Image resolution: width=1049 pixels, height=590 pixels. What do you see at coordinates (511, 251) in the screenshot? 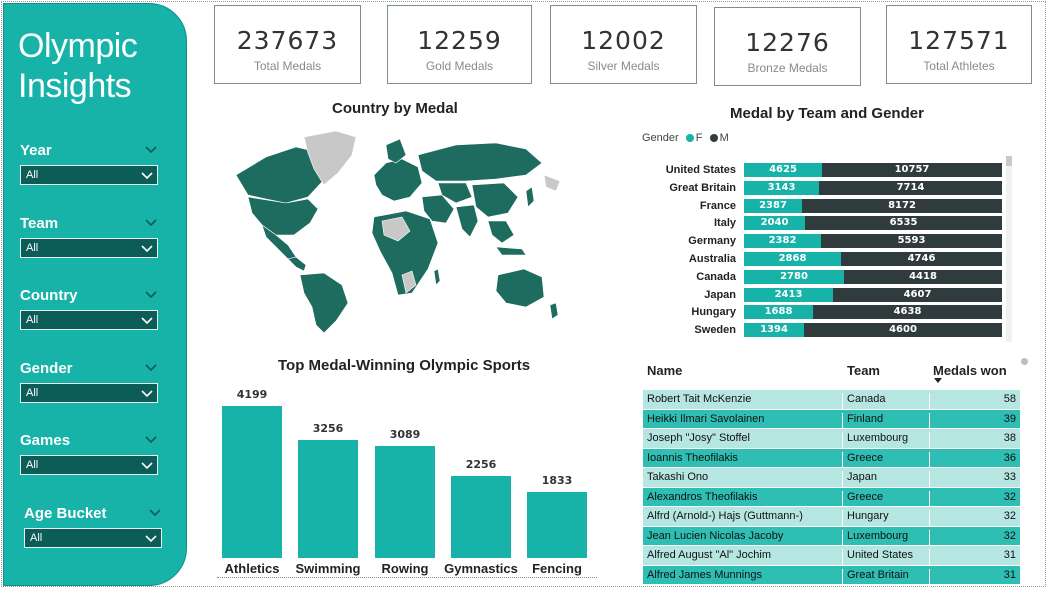
I see `map-region-indonesia` at bounding box center [511, 251].